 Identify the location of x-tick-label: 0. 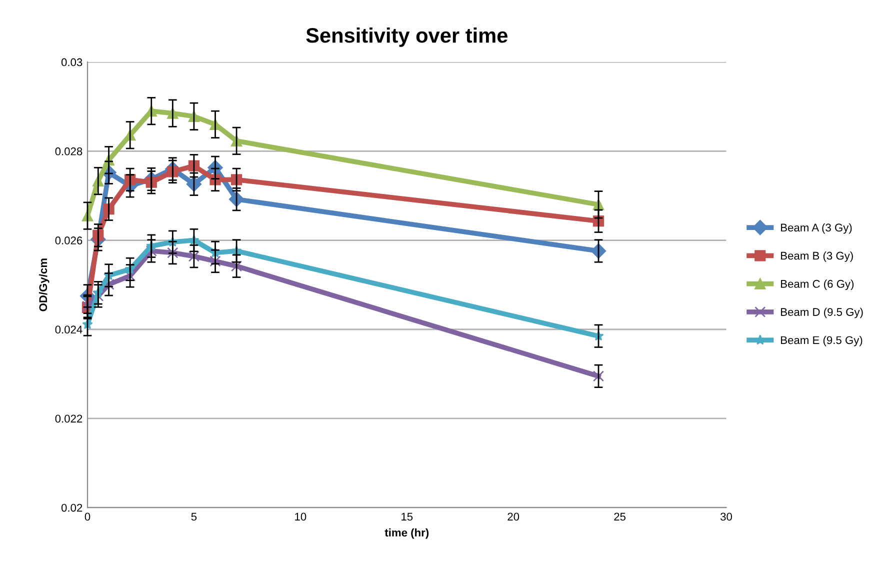
(87, 516).